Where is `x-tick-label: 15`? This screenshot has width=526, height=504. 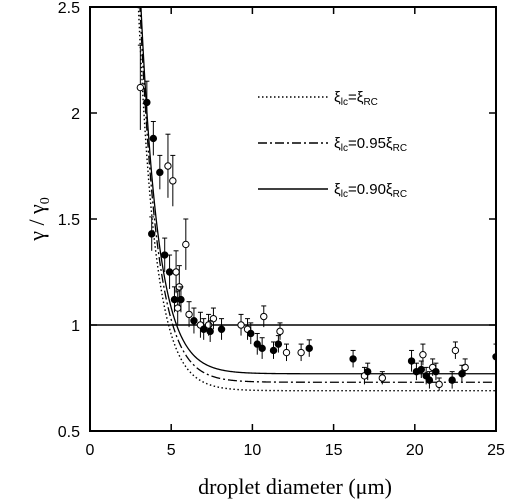 x-tick-label: 15 is located at coordinates (334, 450).